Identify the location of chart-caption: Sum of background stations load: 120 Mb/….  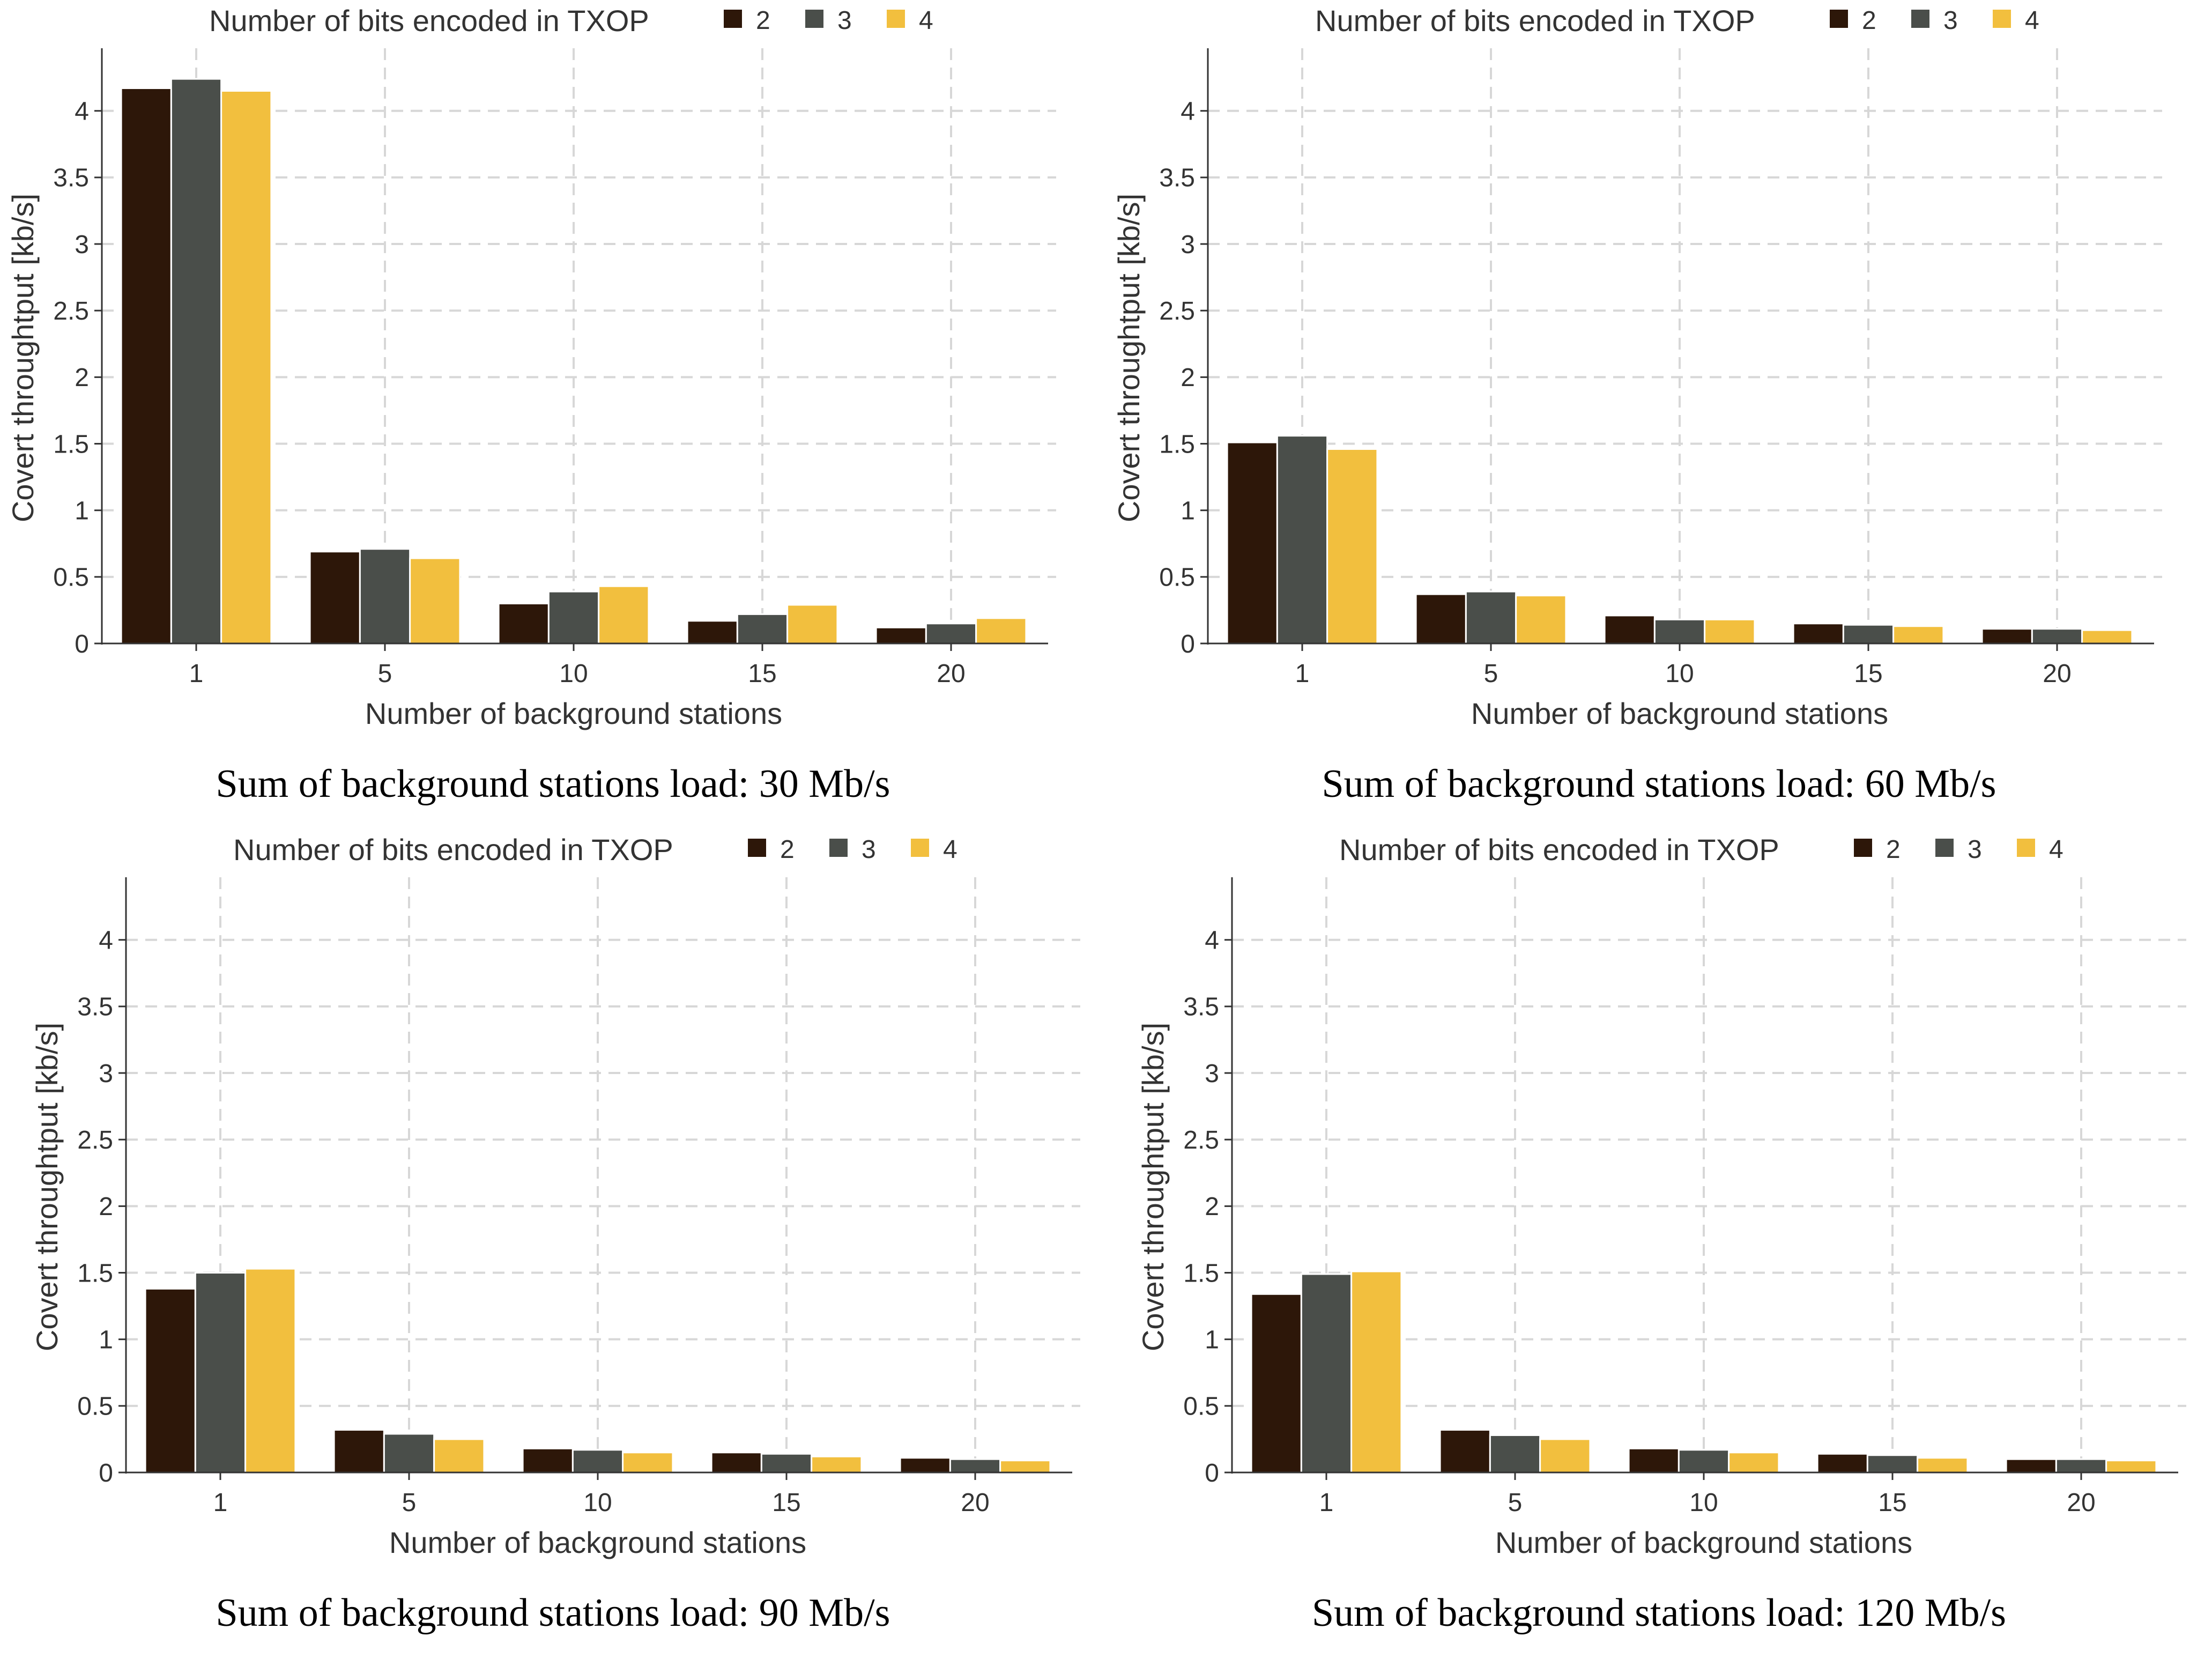
(1659, 1613).